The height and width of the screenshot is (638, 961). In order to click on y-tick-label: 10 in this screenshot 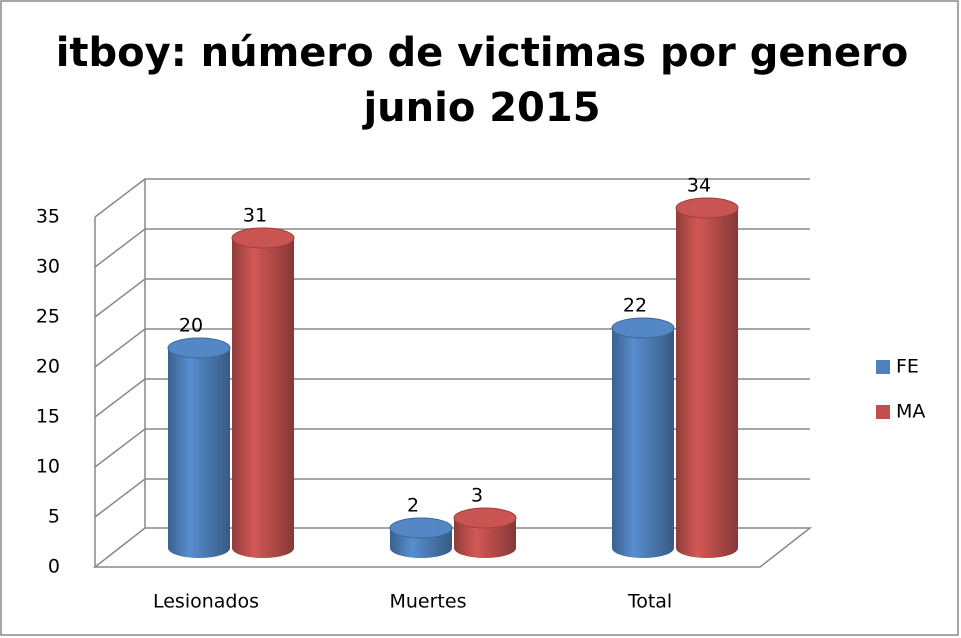, I will do `click(48, 467)`.